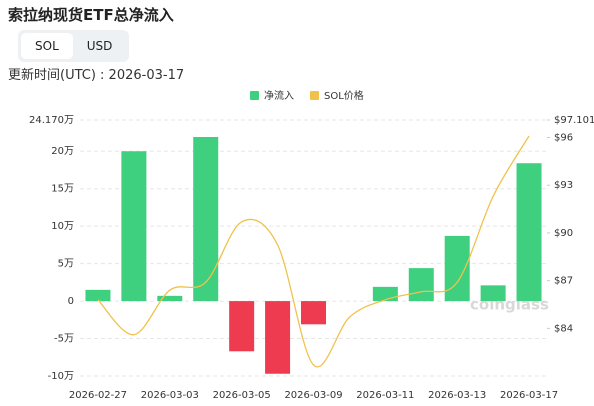  I want to click on x-tick-label: 2026-03-03, so click(170, 395).